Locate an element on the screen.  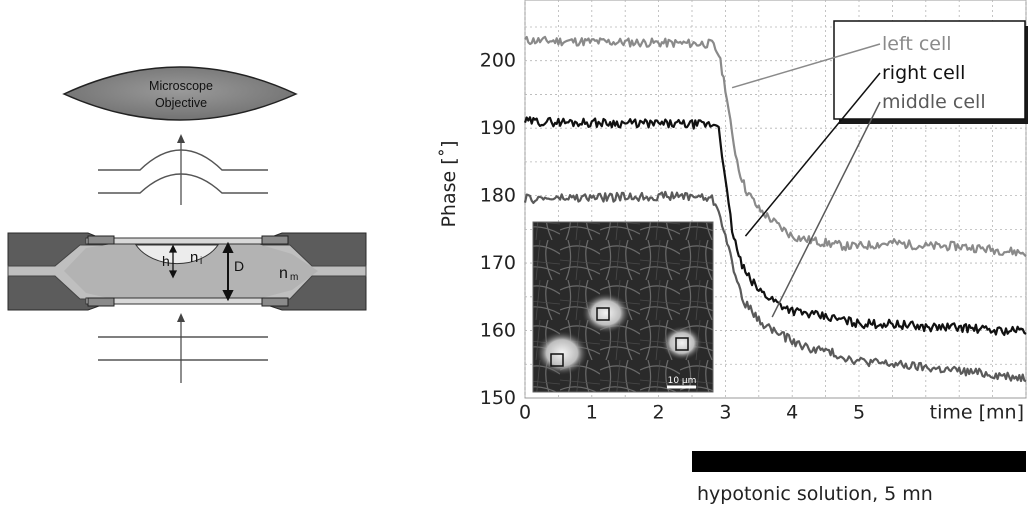
roi-middle-cell is located at coordinates (603, 314).